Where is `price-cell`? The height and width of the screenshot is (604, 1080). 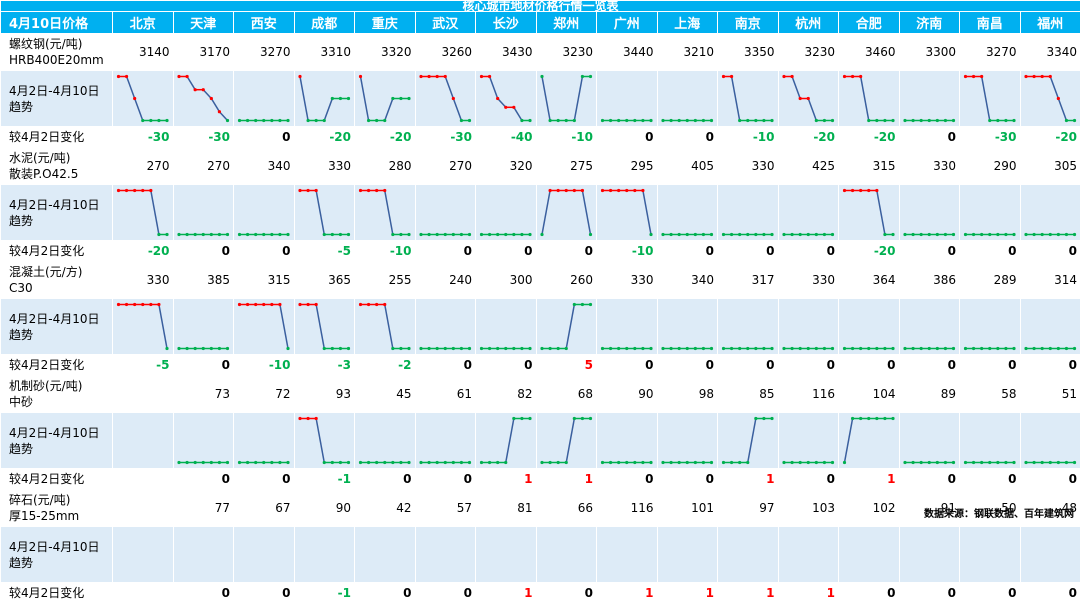
price-cell is located at coordinates (143, 394).